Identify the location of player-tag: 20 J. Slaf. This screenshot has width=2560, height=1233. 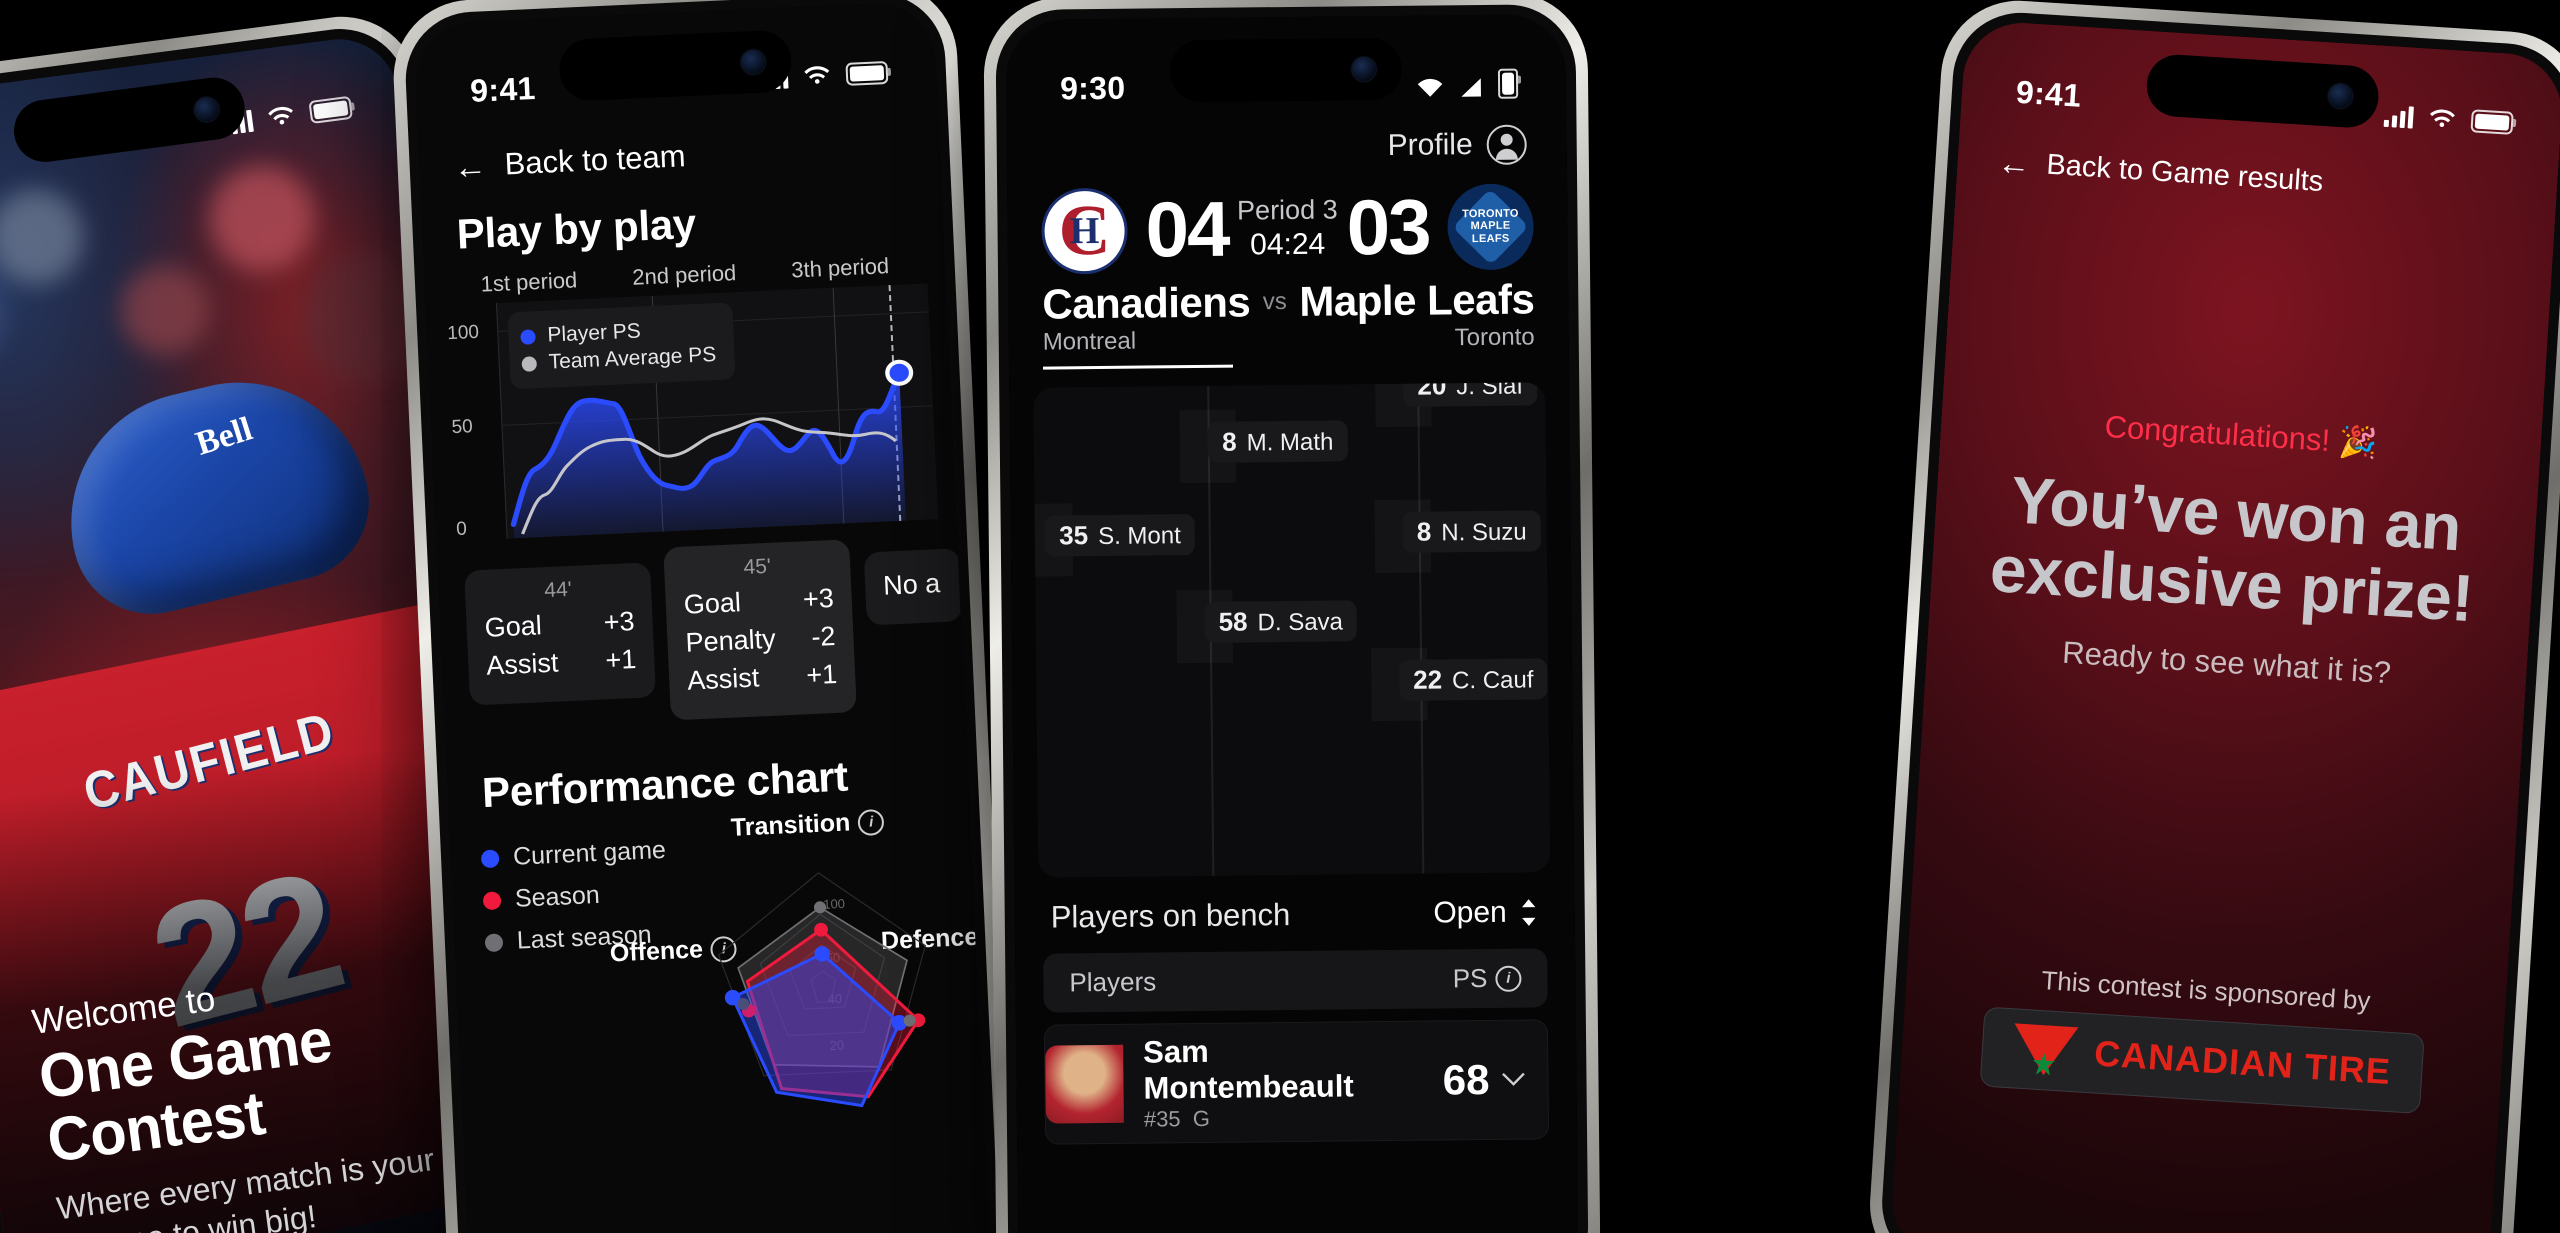
(1470, 394).